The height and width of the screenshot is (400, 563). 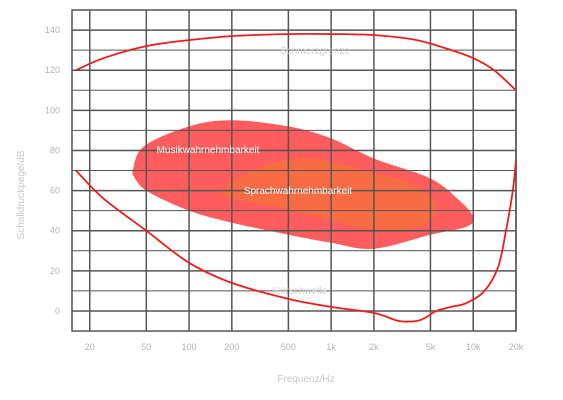 What do you see at coordinates (52, 110) in the screenshot?
I see `y-tick-label: 100` at bounding box center [52, 110].